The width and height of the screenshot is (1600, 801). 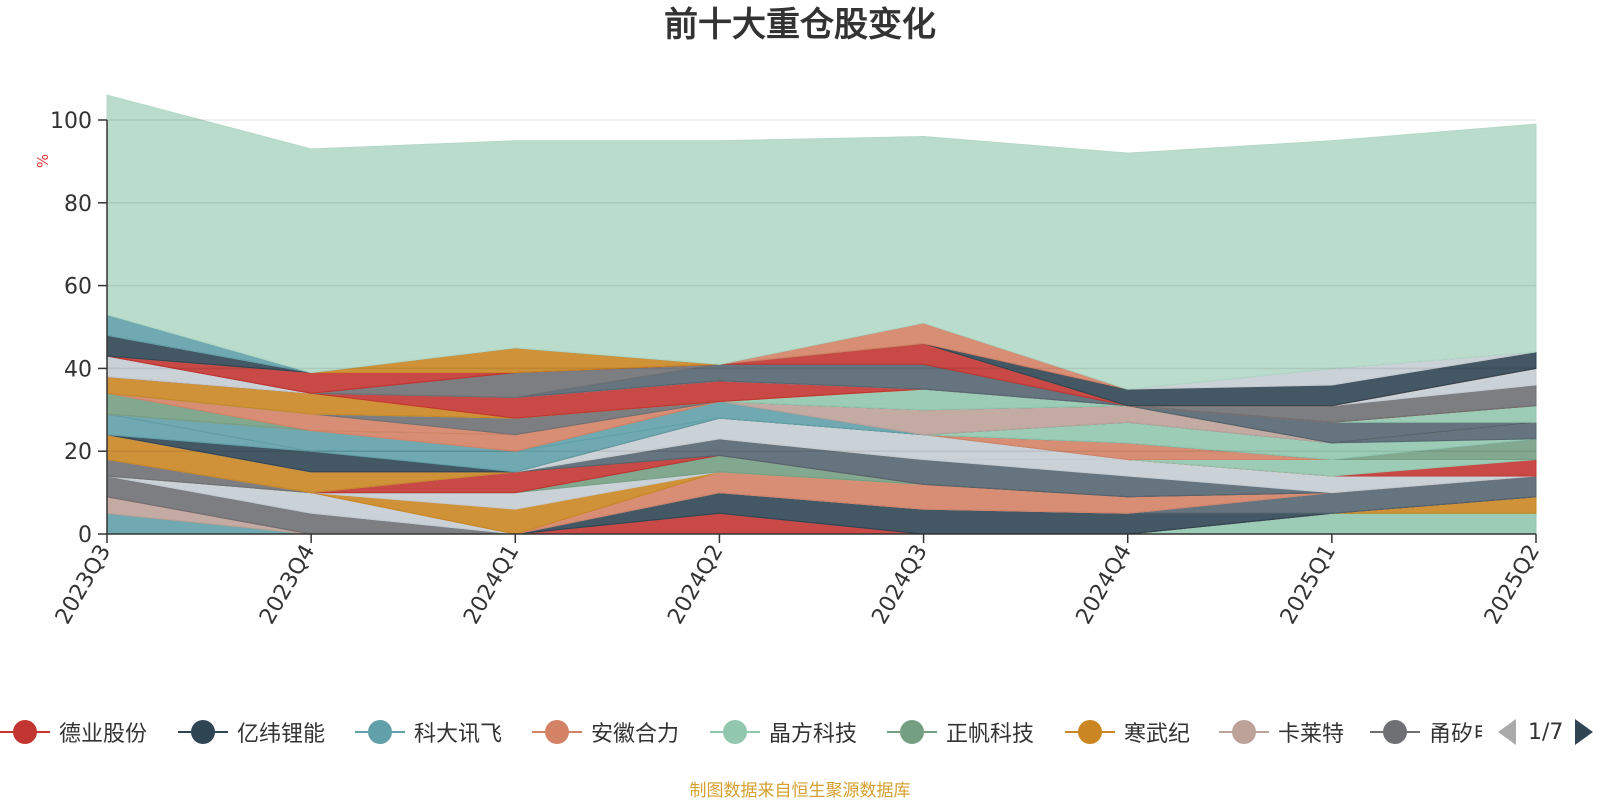 I want to click on x-tick-label: 2024Q1, so click(x=491, y=585).